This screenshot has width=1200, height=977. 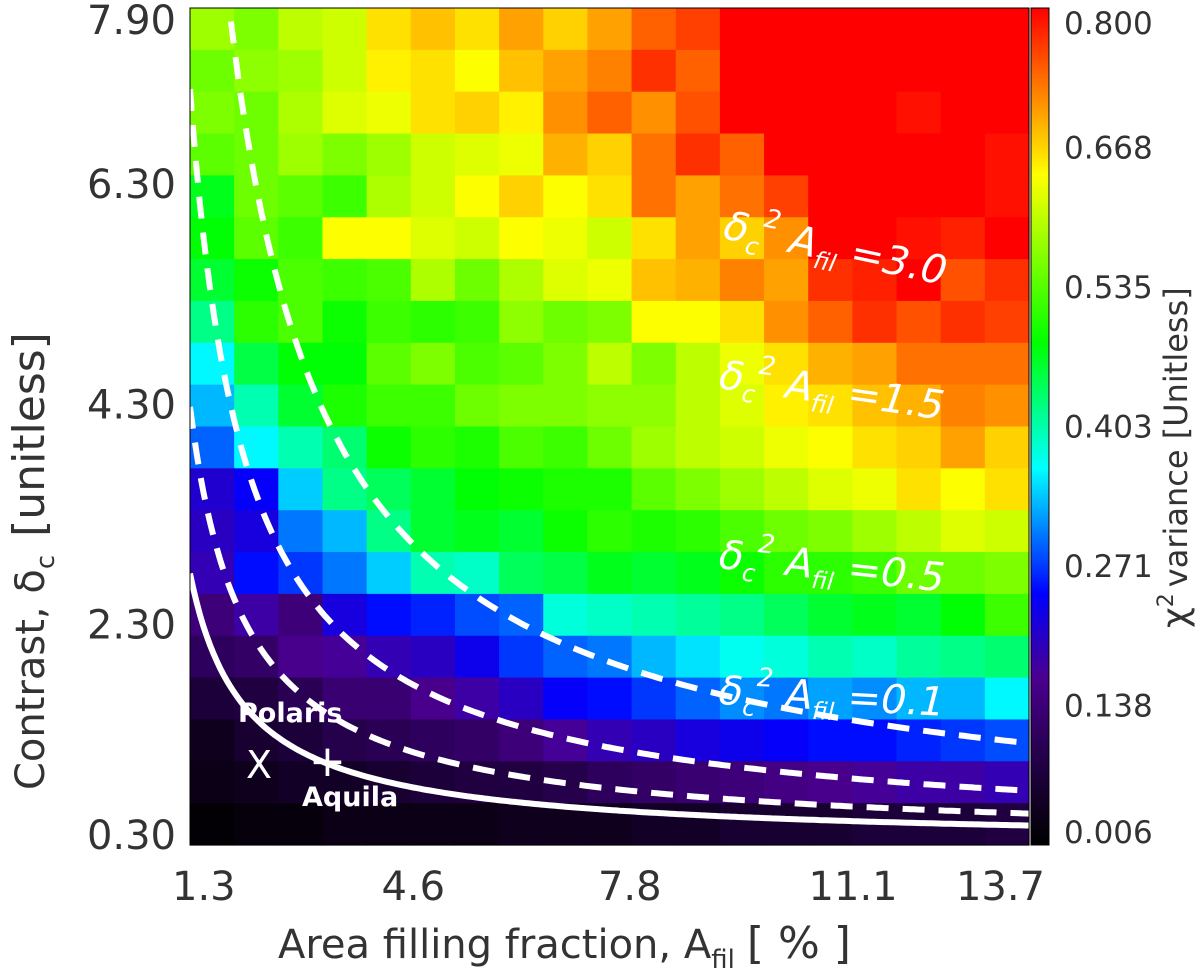 What do you see at coordinates (131, 429) in the screenshot?
I see `y-axis-ticks: 0.30 2.30 4.30 6.30 7.90` at bounding box center [131, 429].